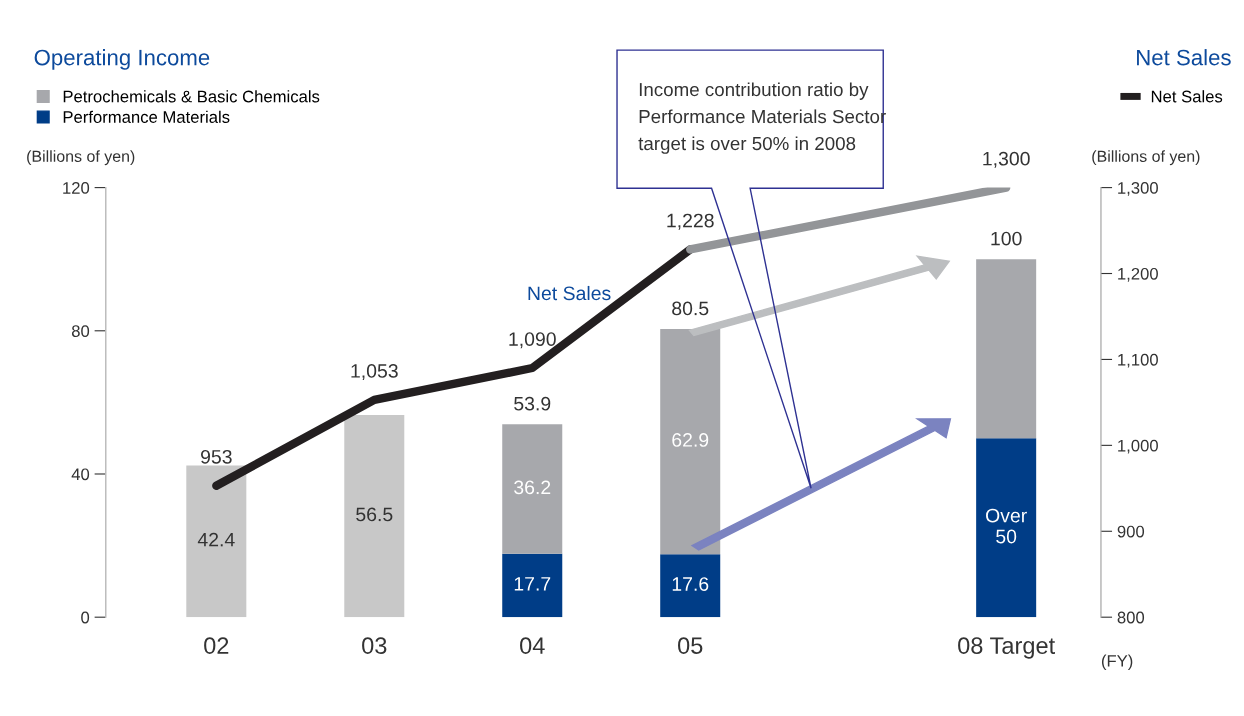  Describe the element at coordinates (122, 59) in the screenshot. I see `text: Operating Income` at that location.